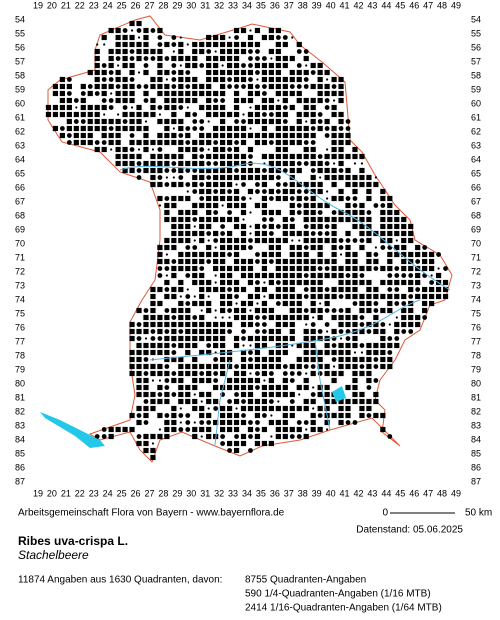  I want to click on column-label: 35, so click(261, 5).